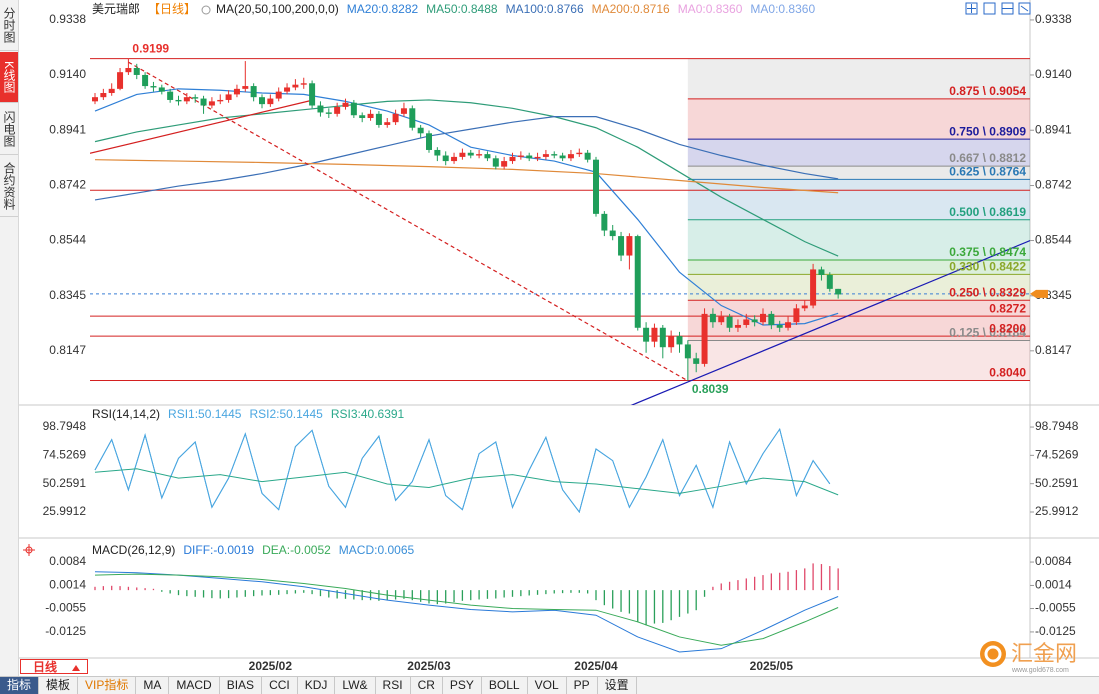 Image resolution: width=1099 pixels, height=694 pixels. Describe the element at coordinates (59, 685) in the screenshot. I see `toolbar-item: 模板` at that location.